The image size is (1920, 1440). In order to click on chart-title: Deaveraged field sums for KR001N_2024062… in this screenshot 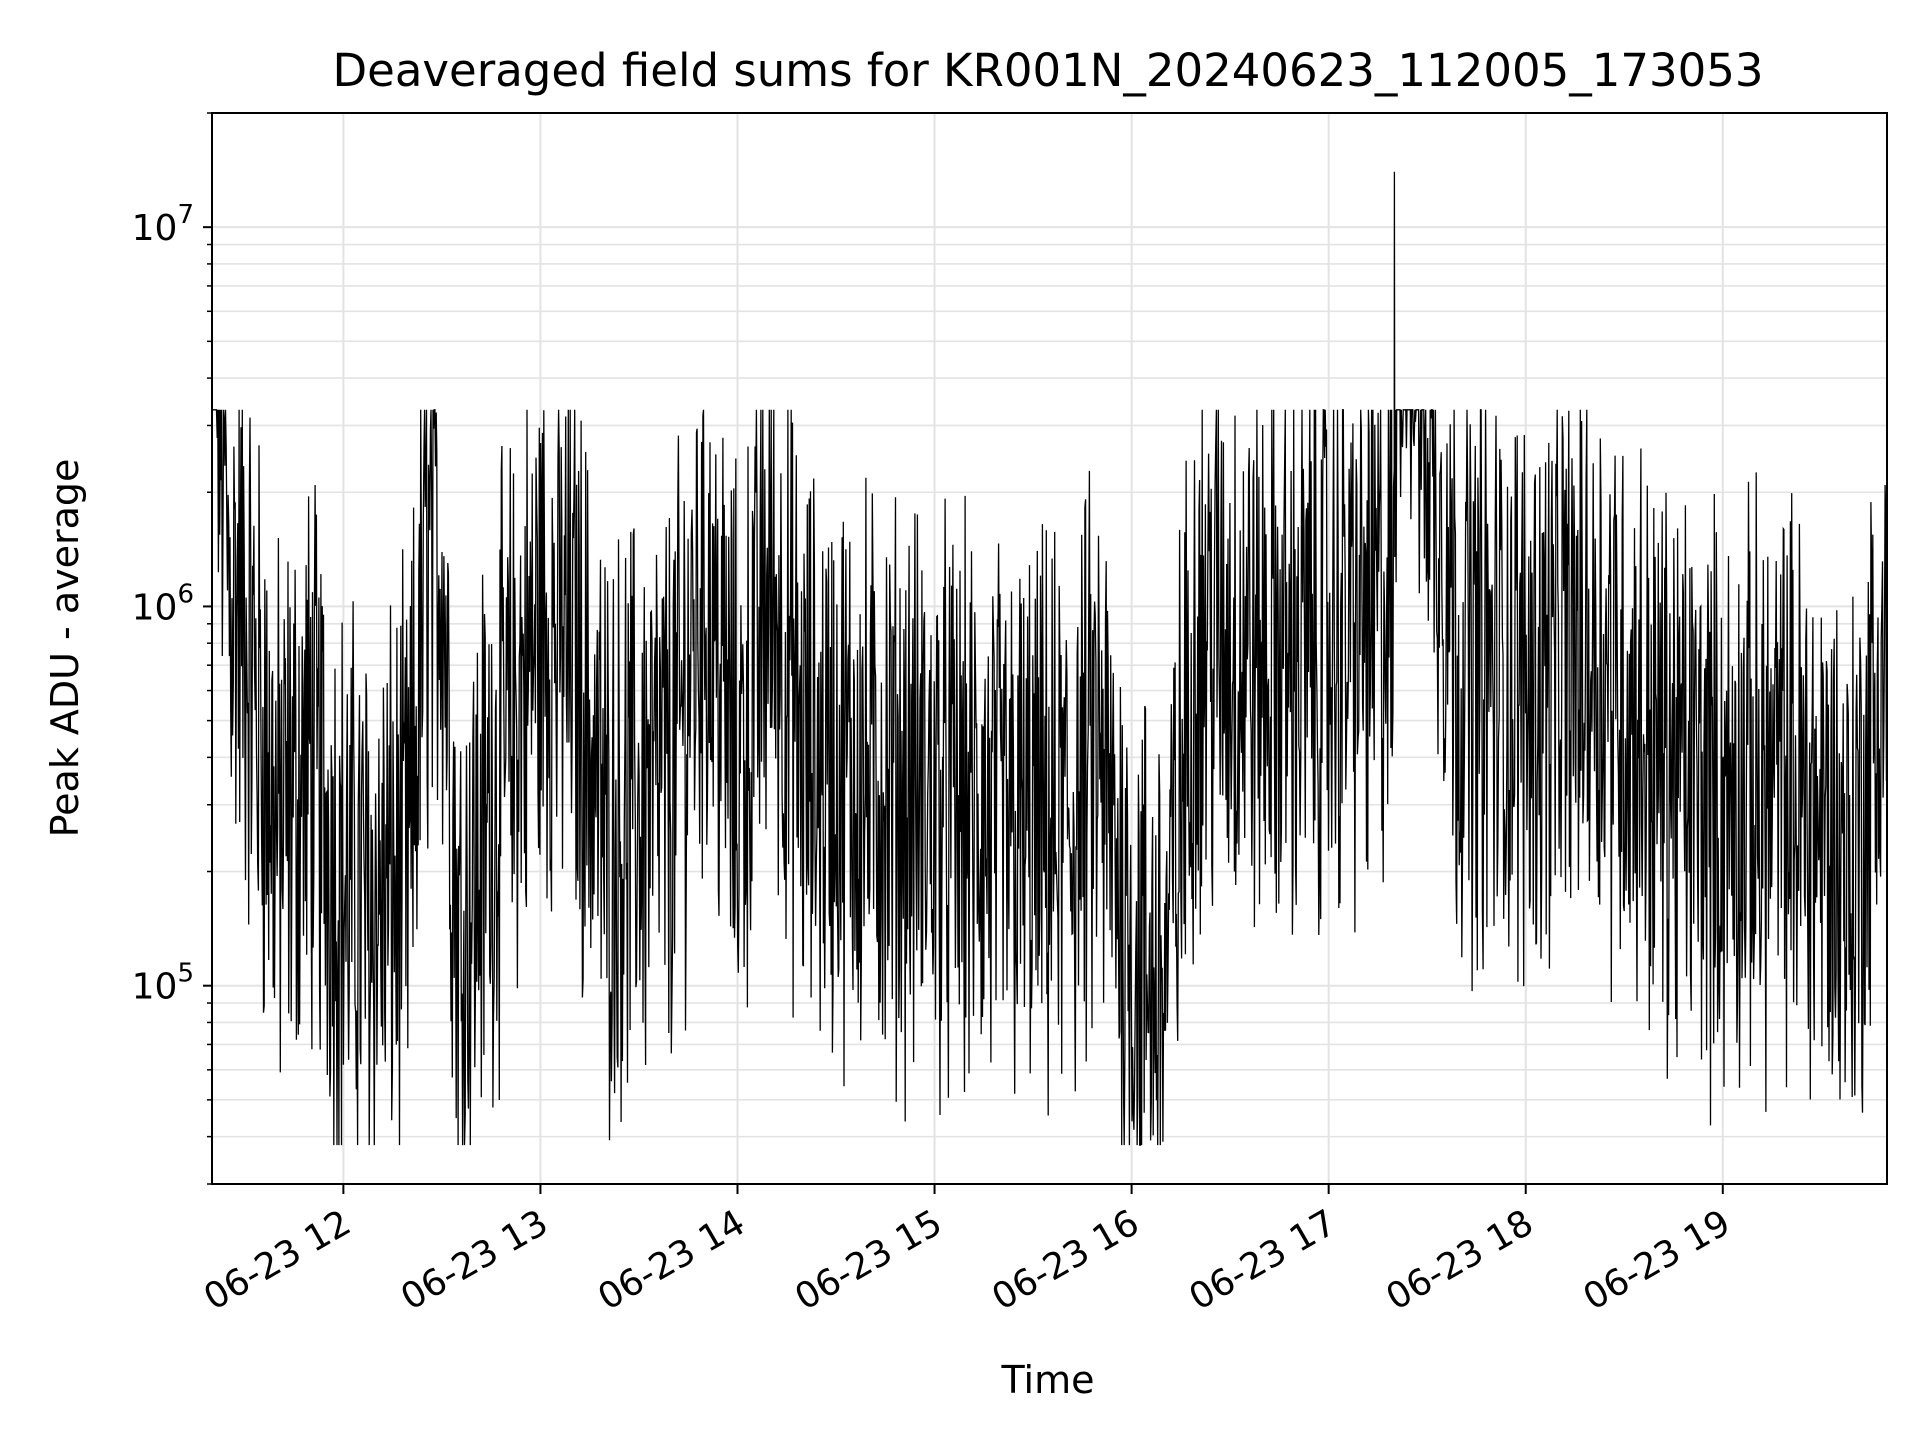, I will do `click(1048, 70)`.